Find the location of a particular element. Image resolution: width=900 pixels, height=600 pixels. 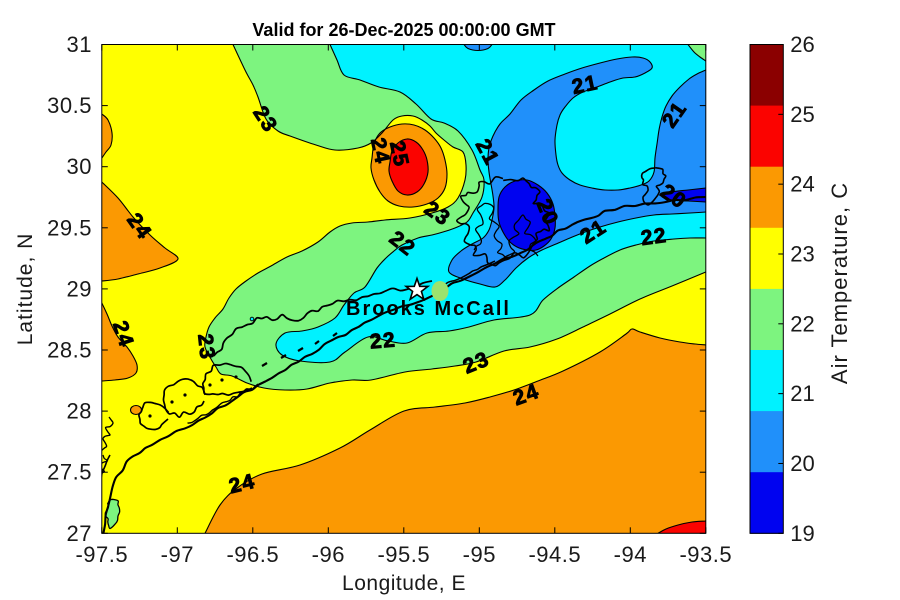

svg-text: -94.5 is located at coordinates (554, 554).